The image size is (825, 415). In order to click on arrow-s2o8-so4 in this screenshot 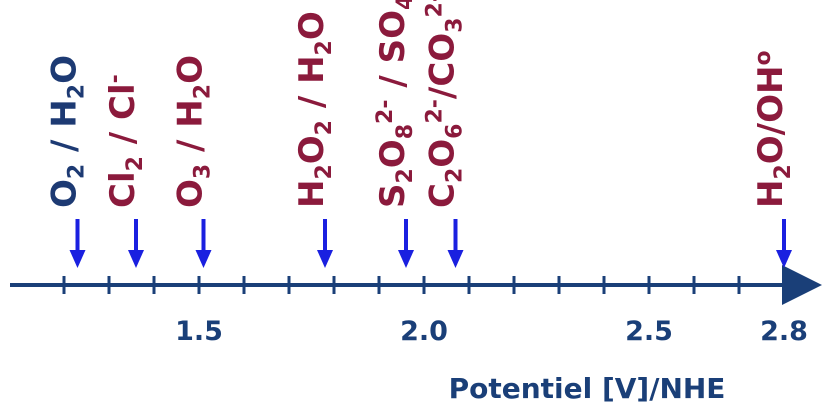, I will do `click(406, 243)`.